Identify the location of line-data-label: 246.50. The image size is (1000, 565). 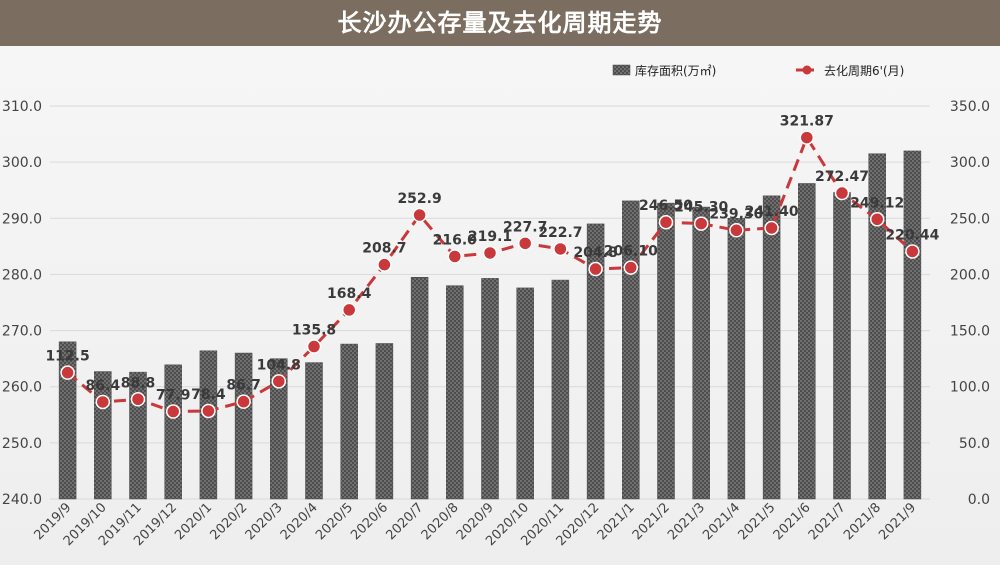
(666, 206).